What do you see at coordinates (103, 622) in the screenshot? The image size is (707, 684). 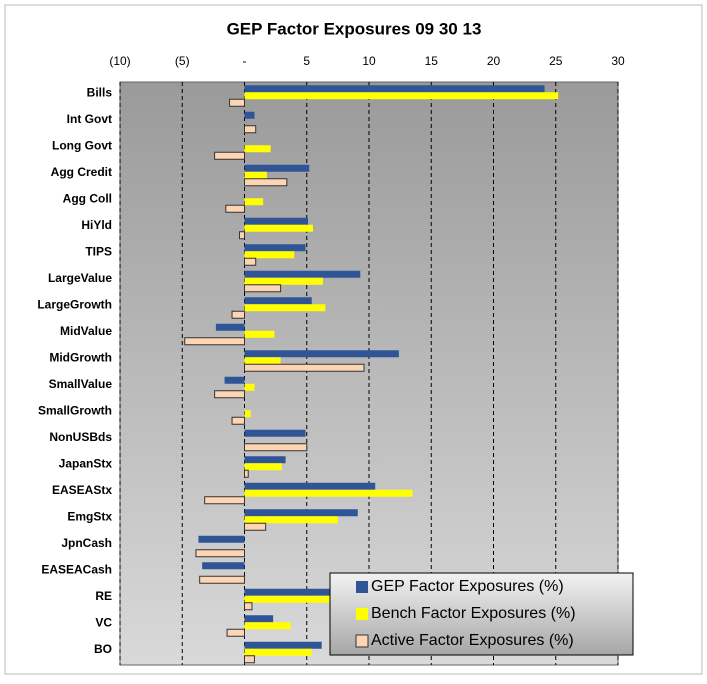 I see `y-tick-label: VC` at bounding box center [103, 622].